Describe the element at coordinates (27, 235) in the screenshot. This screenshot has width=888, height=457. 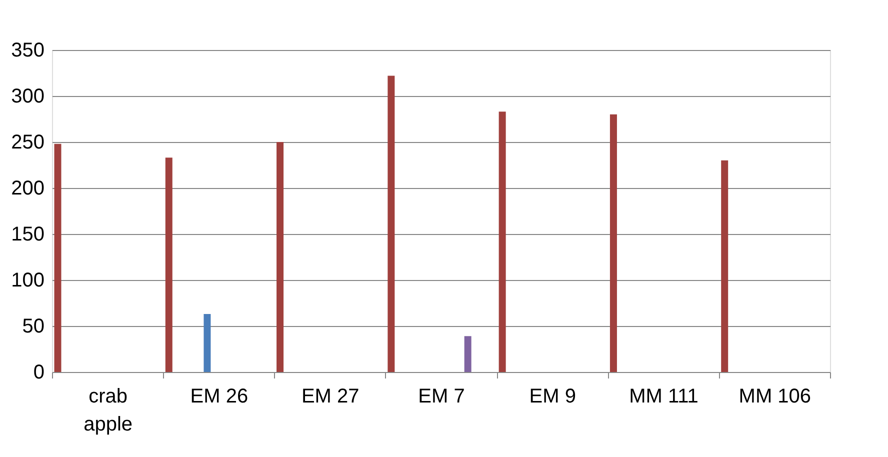
I see `y-tick-label: 150` at that location.